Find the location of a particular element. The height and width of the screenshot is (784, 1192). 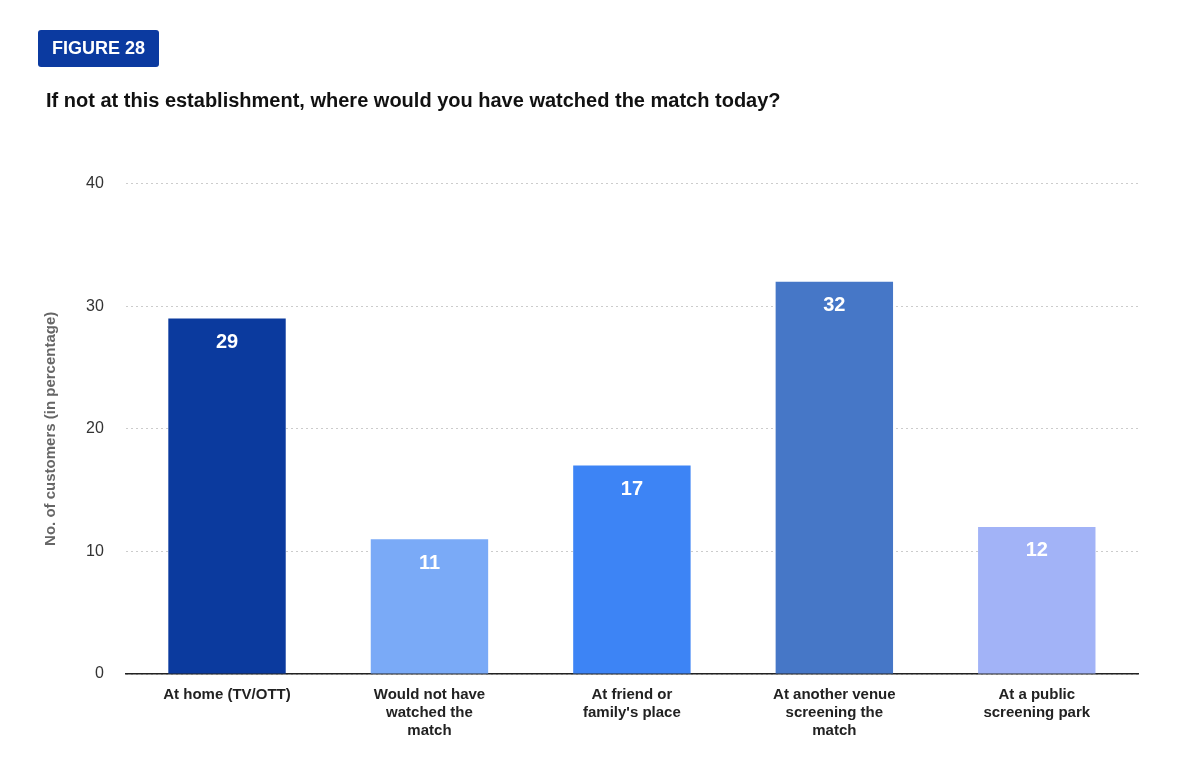

x-tick-label: At a public screening park is located at coordinates (1037, 703).